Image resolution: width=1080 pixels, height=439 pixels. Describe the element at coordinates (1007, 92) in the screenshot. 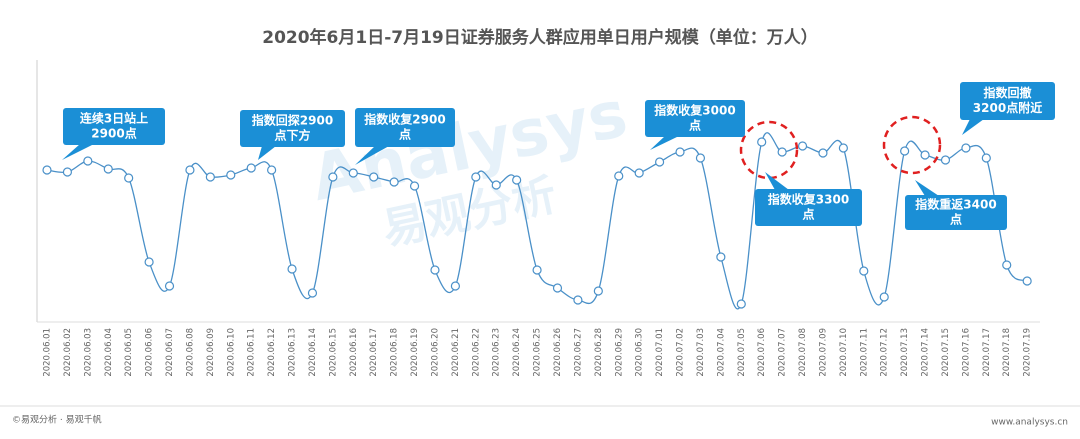

I see `callout-text: 指数回撤` at that location.